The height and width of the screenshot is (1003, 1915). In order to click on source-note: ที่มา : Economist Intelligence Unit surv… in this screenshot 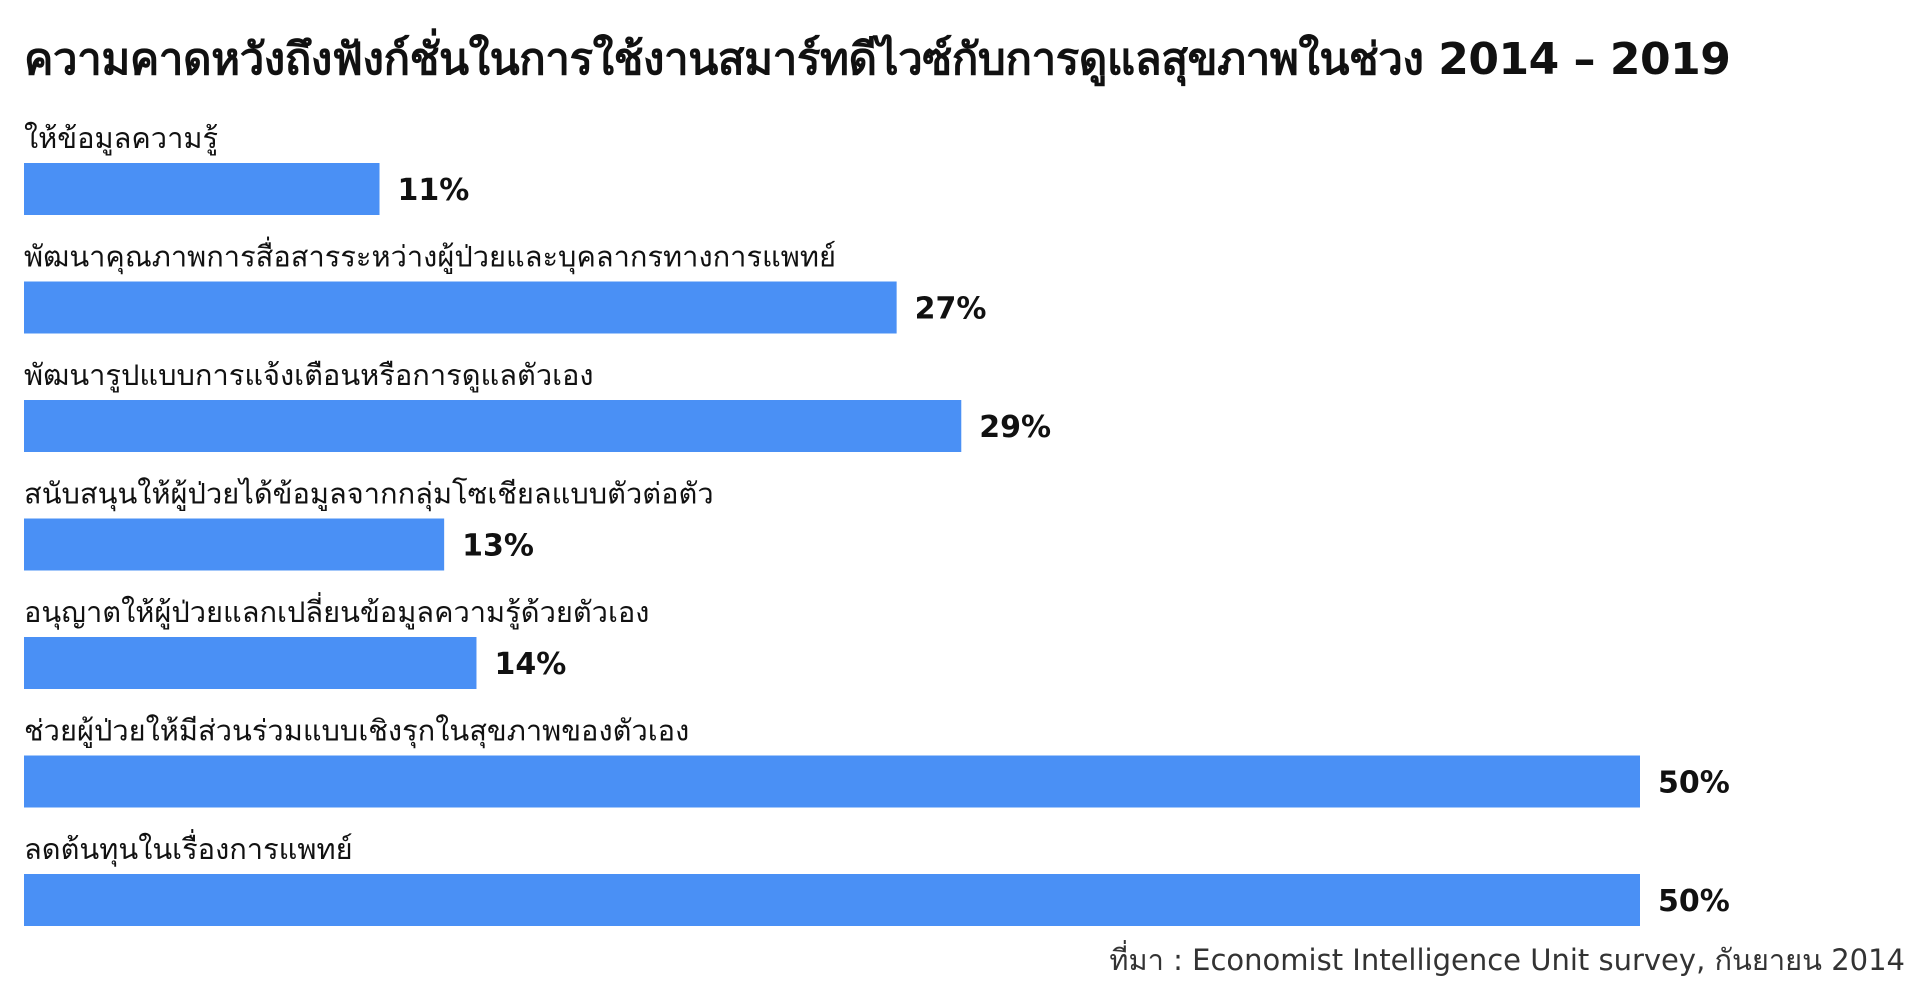, I will do `click(1507, 960)`.